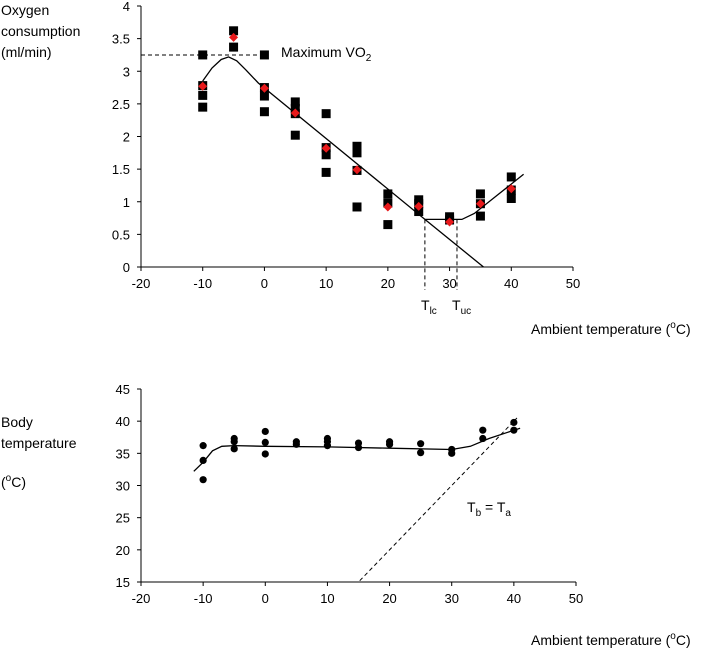 The image size is (709, 649). Describe the element at coordinates (126, 267) in the screenshot. I see `oxygen-y-tick-label: 0` at that location.